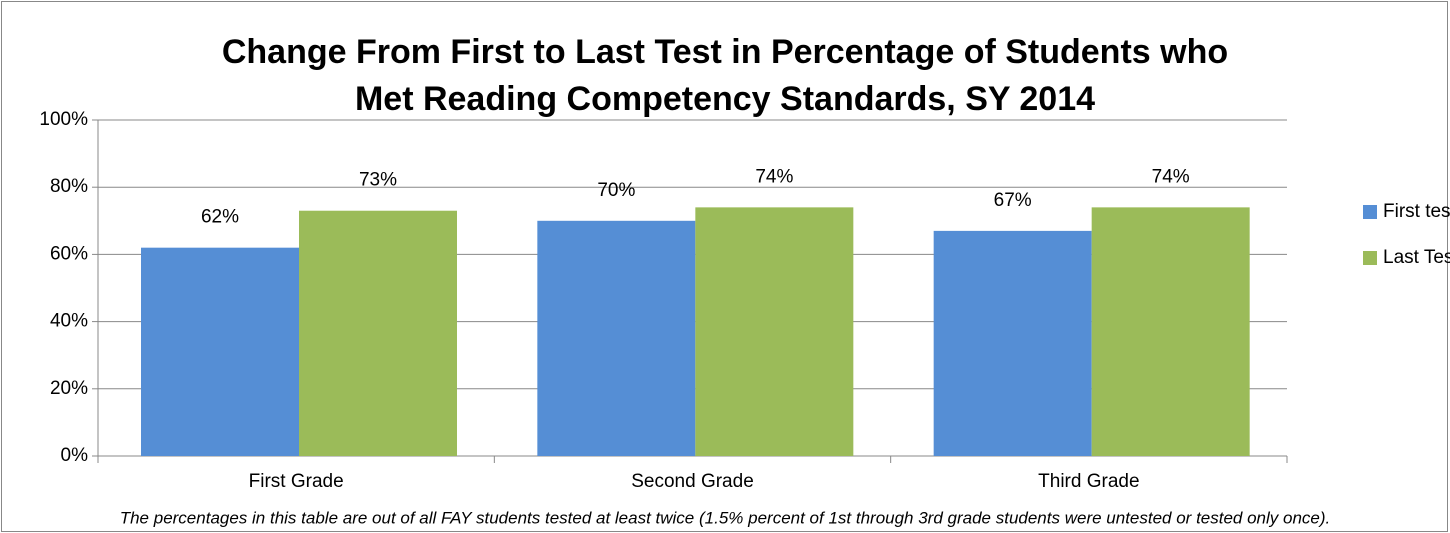 The width and height of the screenshot is (1450, 533). Describe the element at coordinates (1416, 257) in the screenshot. I see `legend-label: Last Test` at that location.